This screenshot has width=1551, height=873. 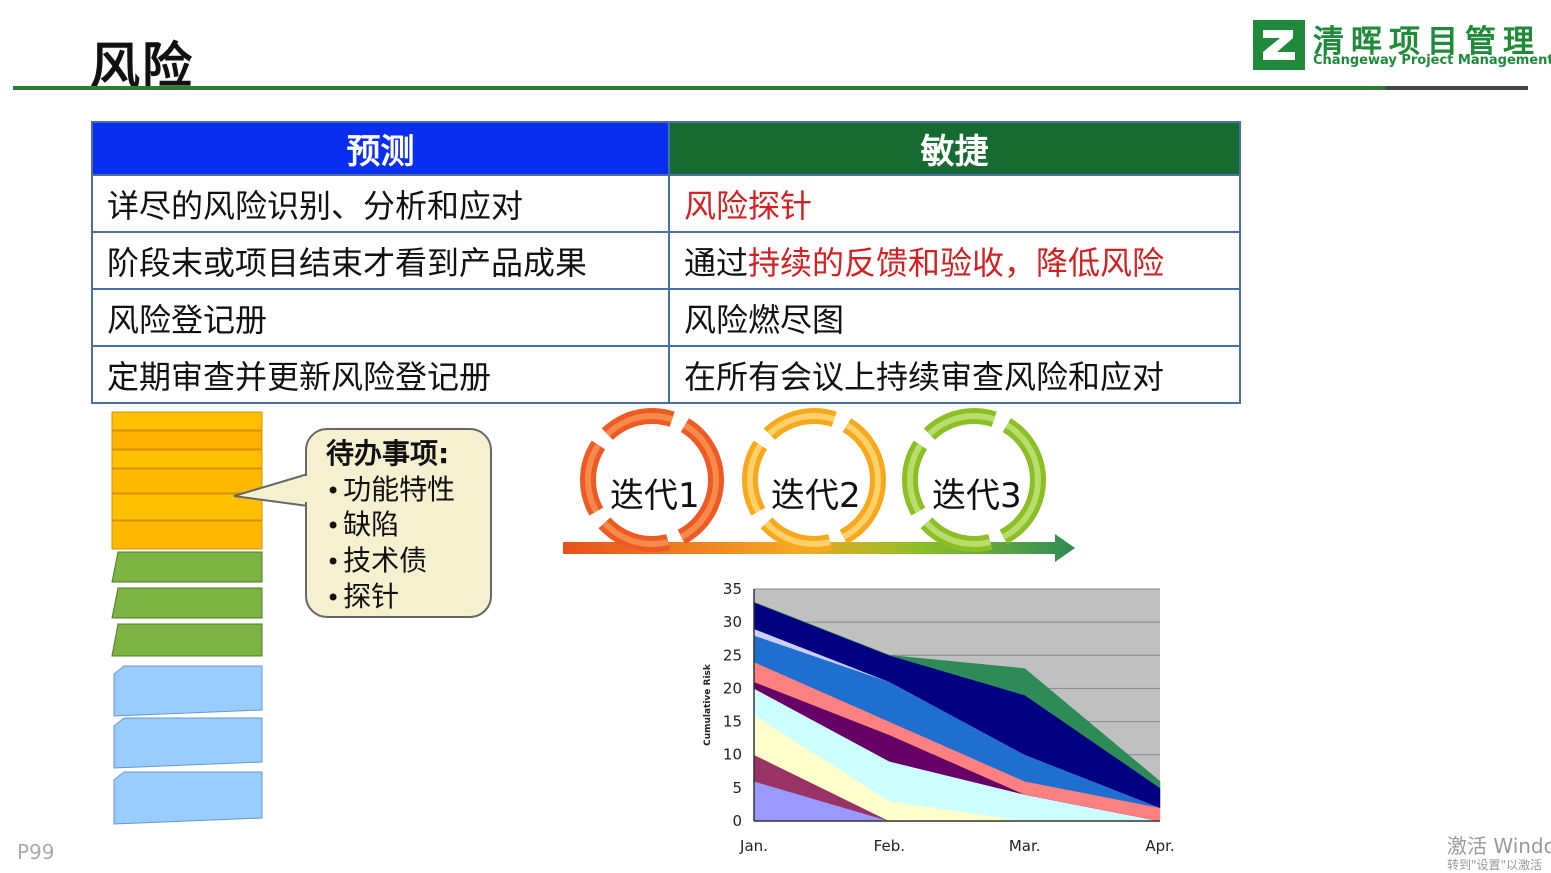 I want to click on cell-agile-text: 通过, so click(x=716, y=262).